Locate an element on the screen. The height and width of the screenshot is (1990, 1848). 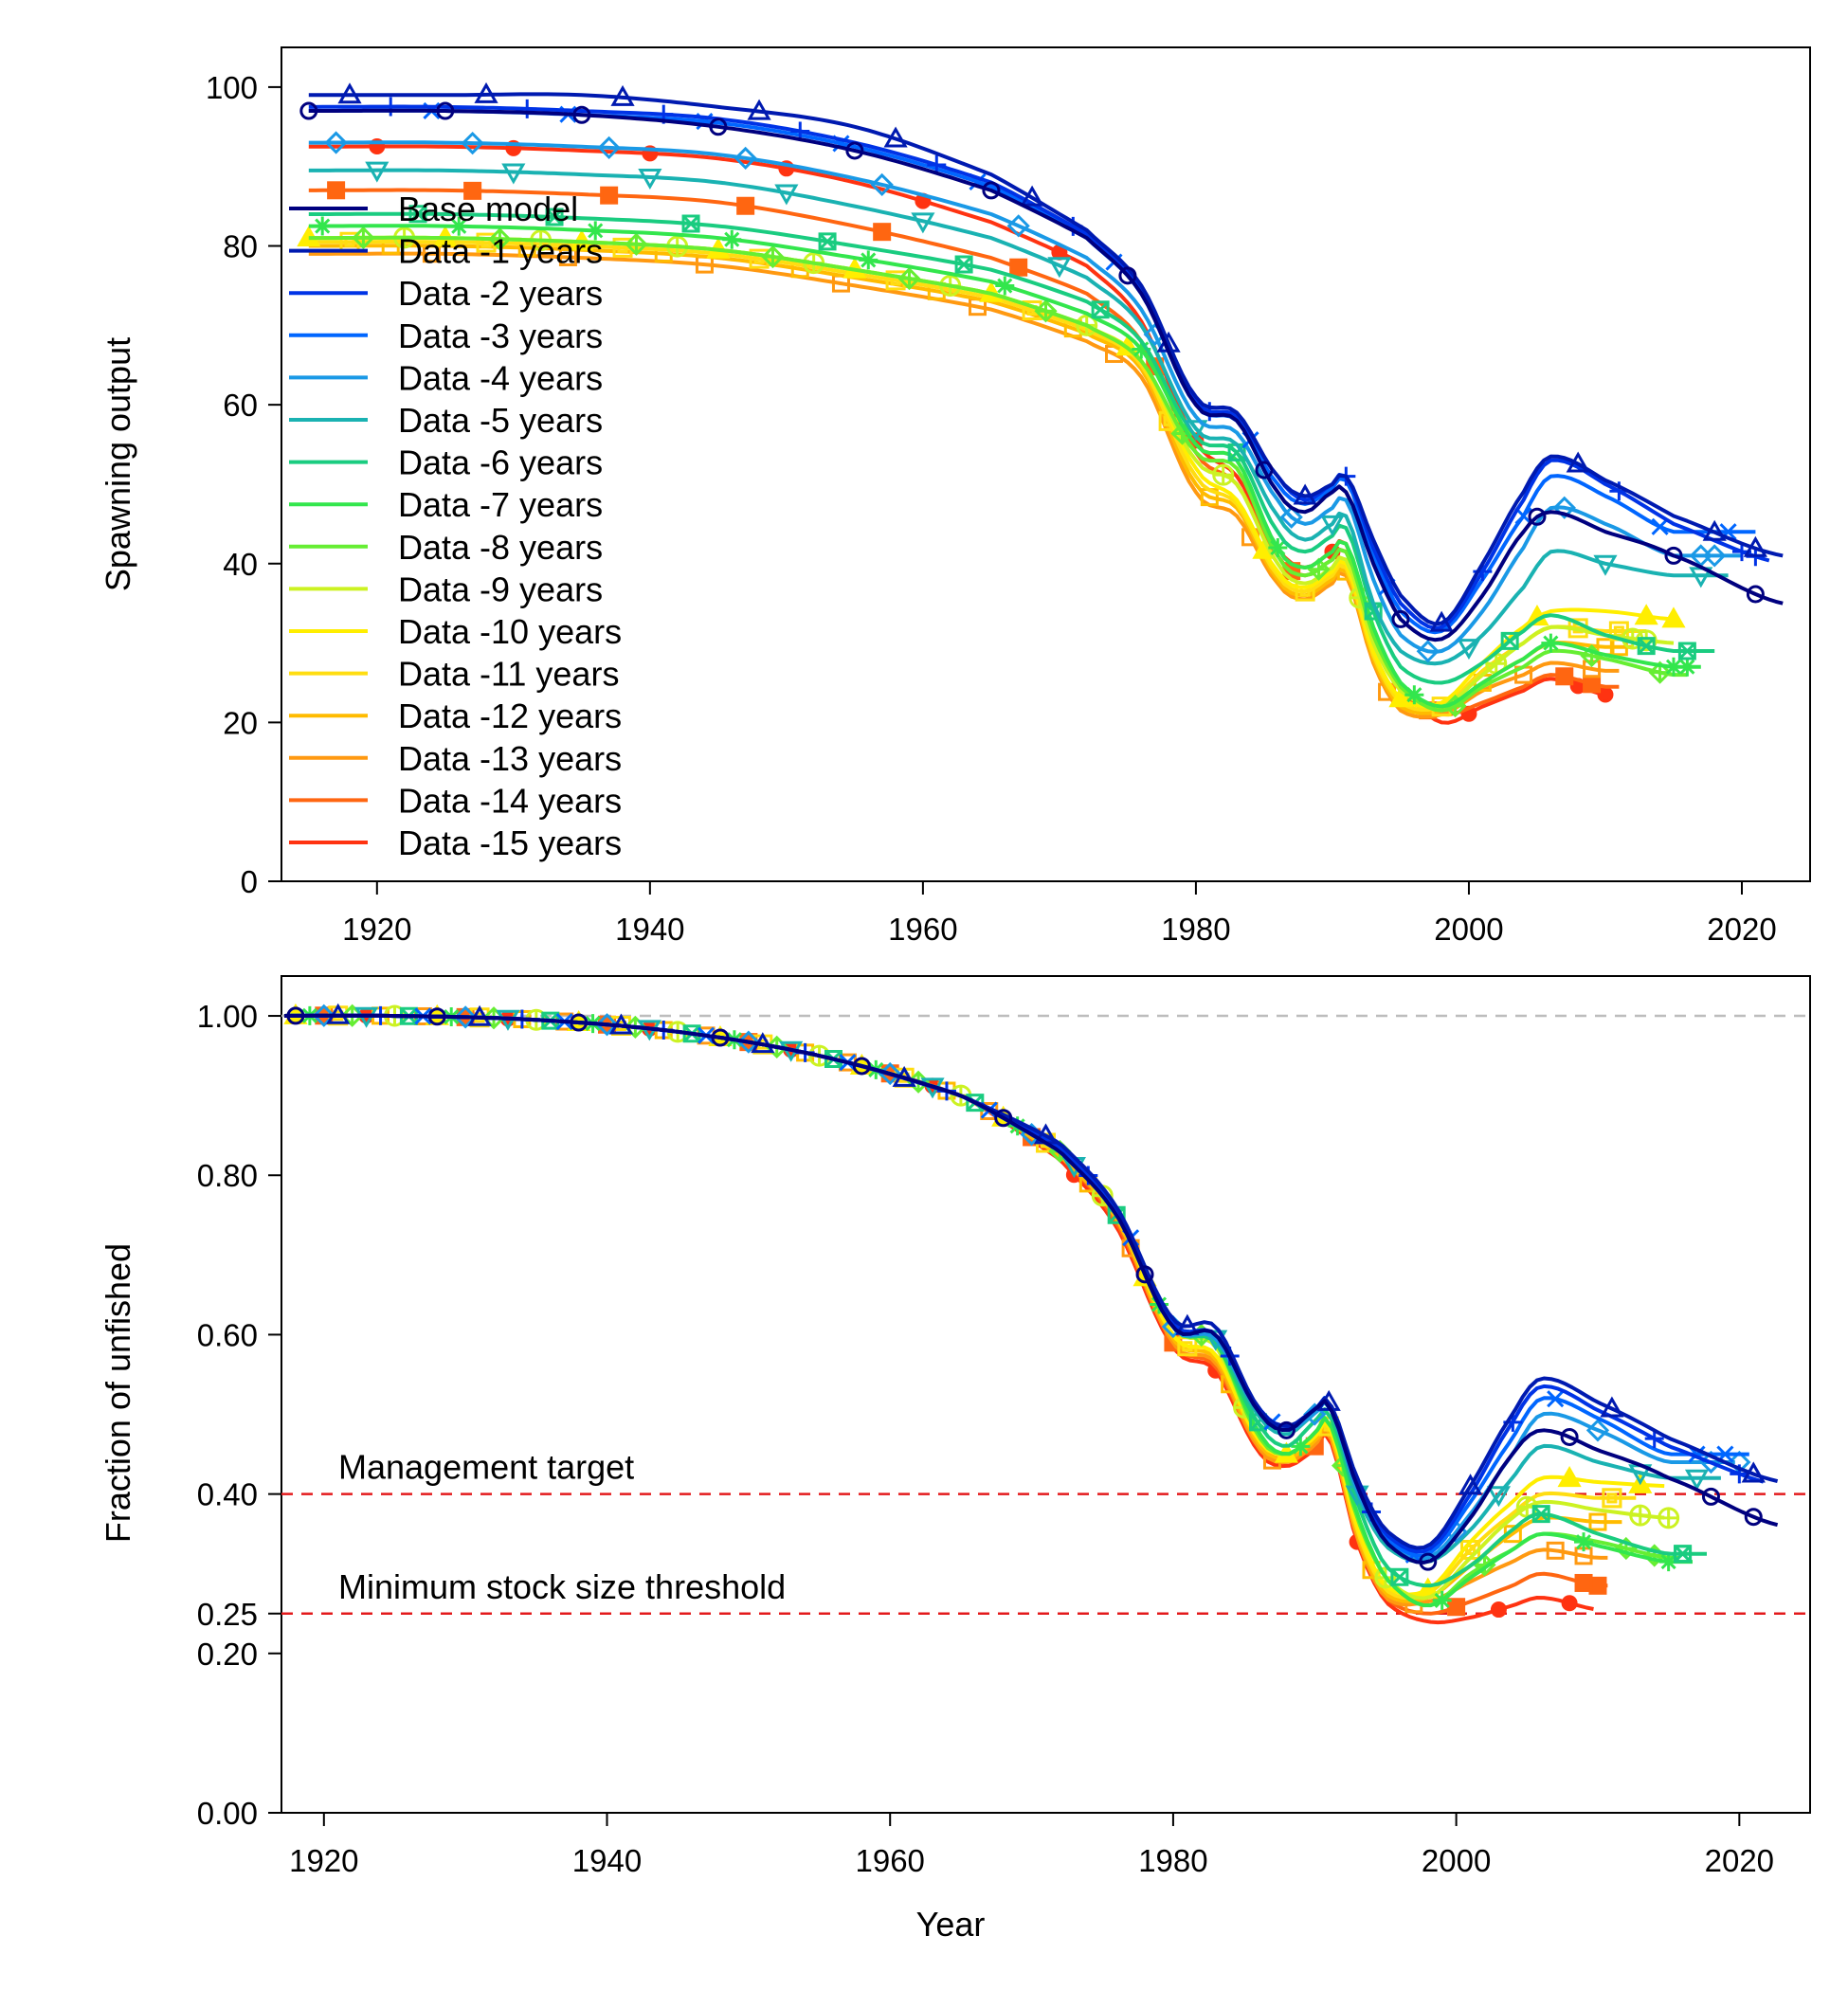
legend-label: Data -8 years is located at coordinates (500, 547).